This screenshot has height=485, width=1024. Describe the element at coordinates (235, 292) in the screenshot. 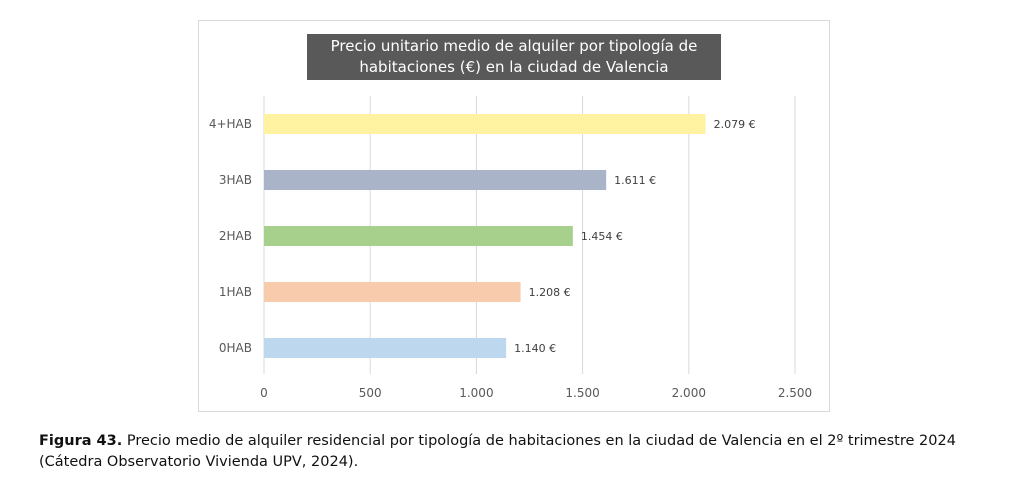

I see `category-label: 1HAB` at that location.